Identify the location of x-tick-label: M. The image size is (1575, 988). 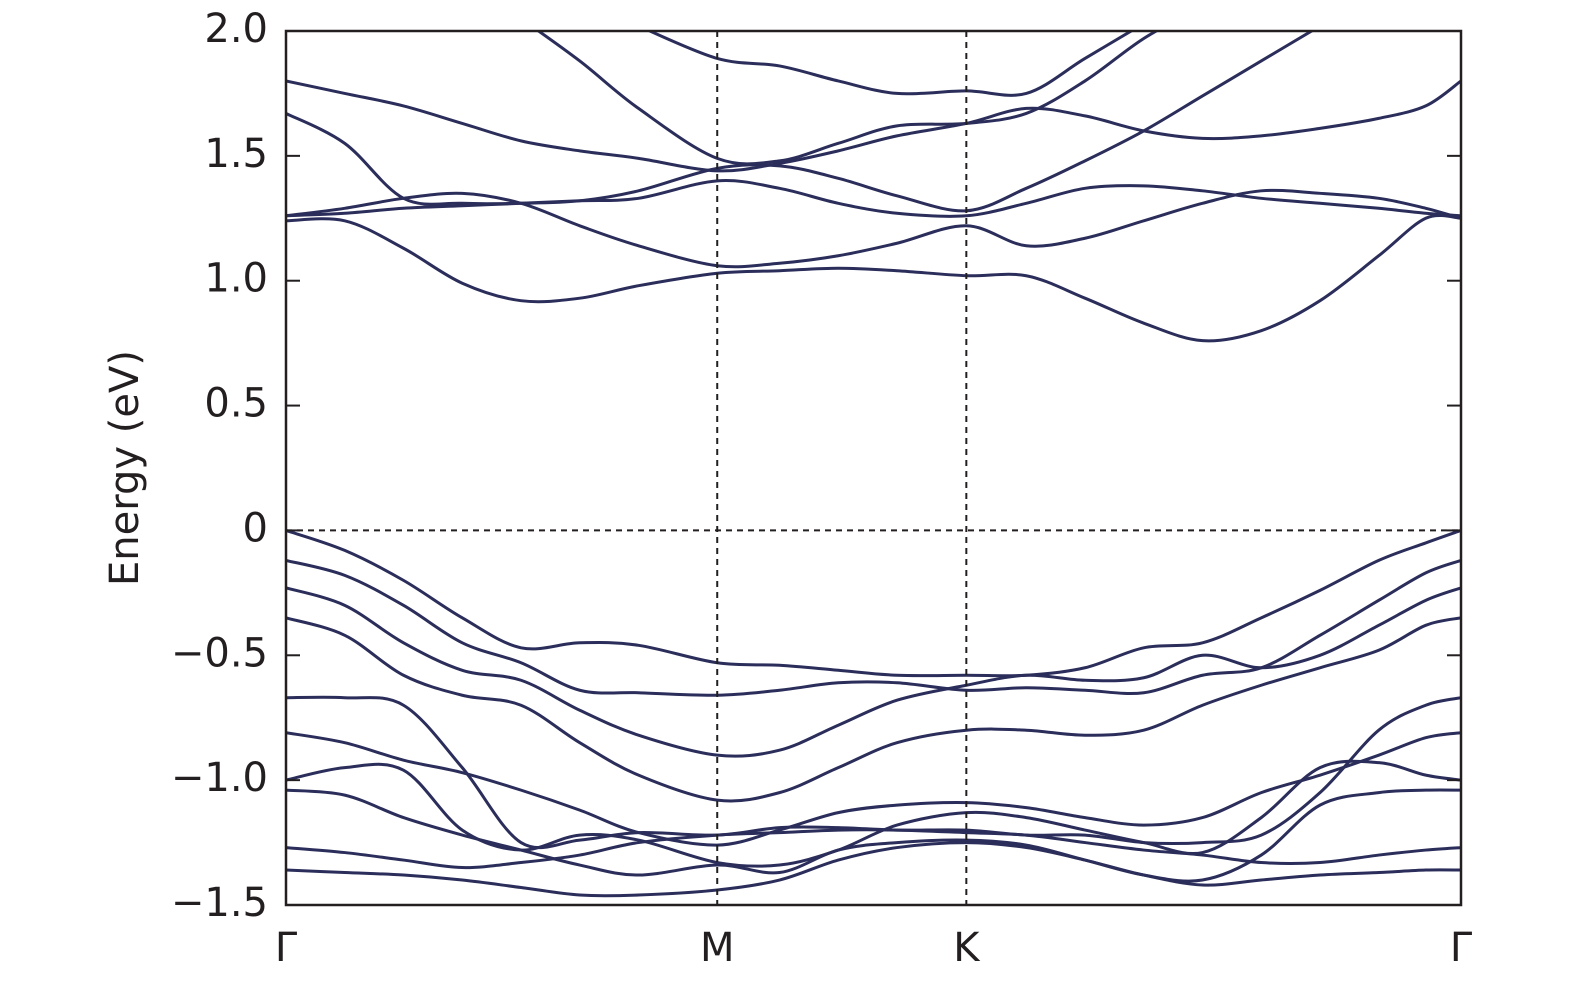
(717, 948).